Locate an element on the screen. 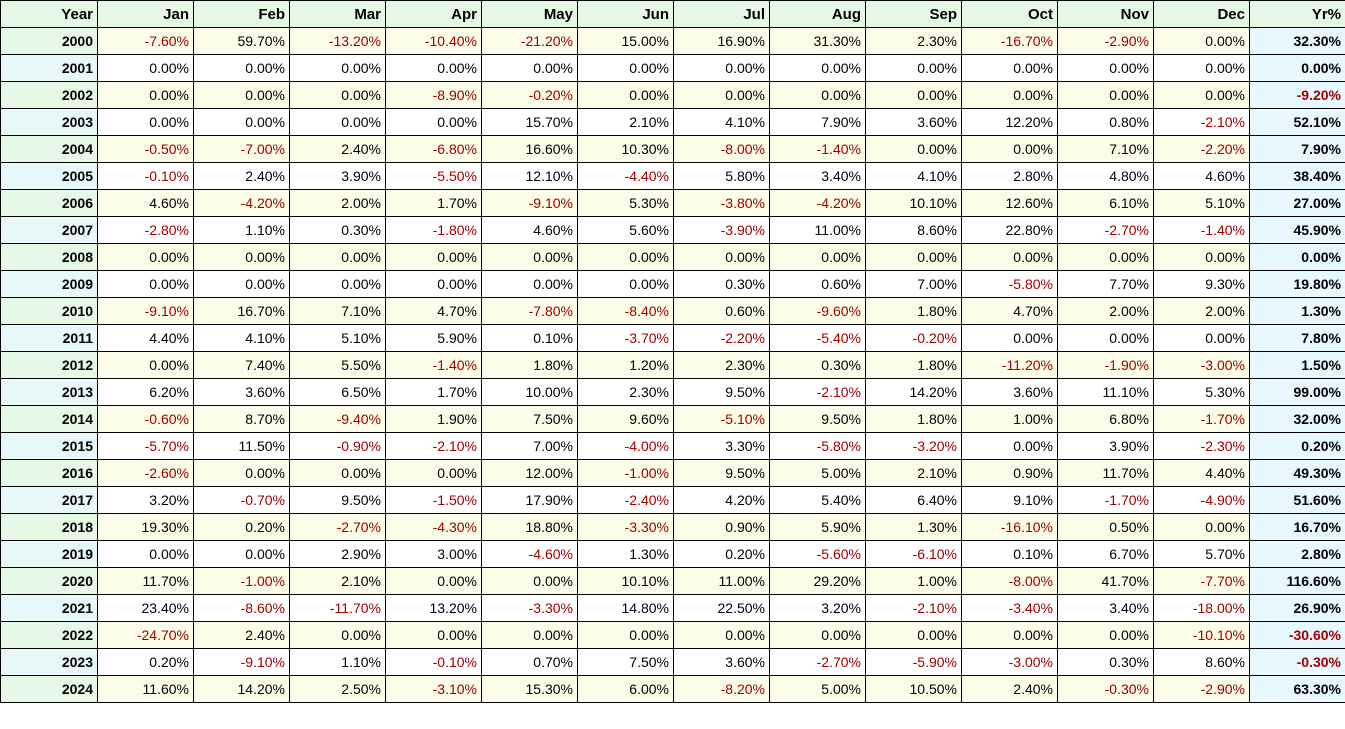  year-cell: 2020 is located at coordinates (49, 581).